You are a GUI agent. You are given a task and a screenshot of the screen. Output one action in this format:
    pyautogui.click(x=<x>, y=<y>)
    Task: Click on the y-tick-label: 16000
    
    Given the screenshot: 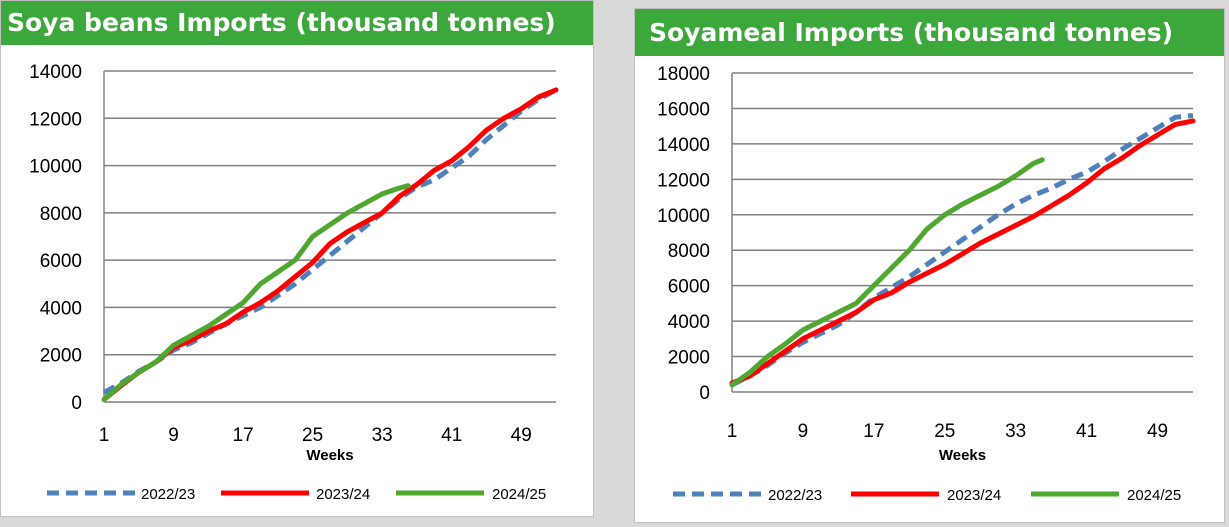 What is the action you would take?
    pyautogui.click(x=683, y=109)
    